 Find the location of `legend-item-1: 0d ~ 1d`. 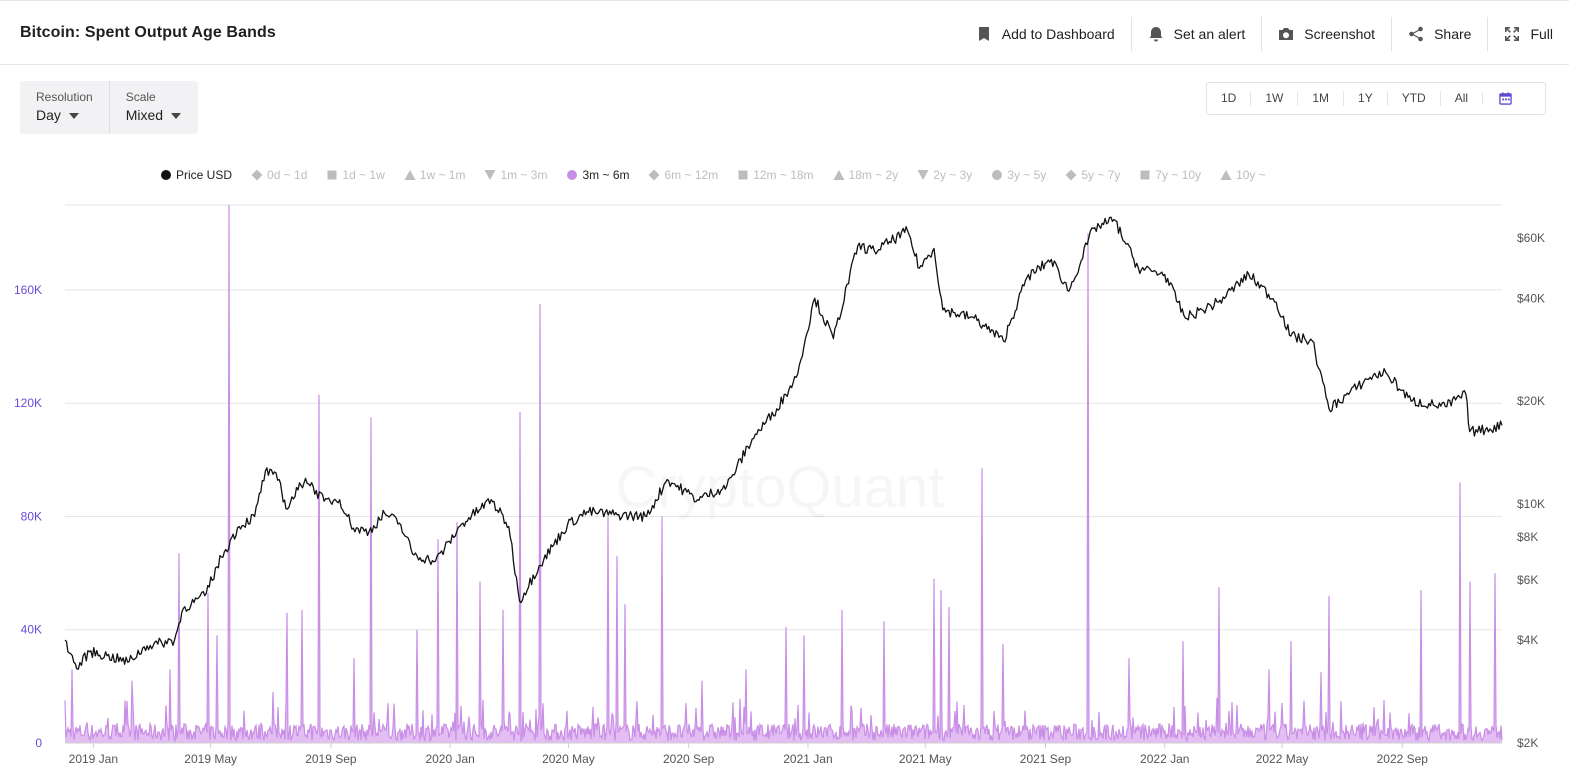

legend-item-1: 0d ~ 1d is located at coordinates (279, 175).